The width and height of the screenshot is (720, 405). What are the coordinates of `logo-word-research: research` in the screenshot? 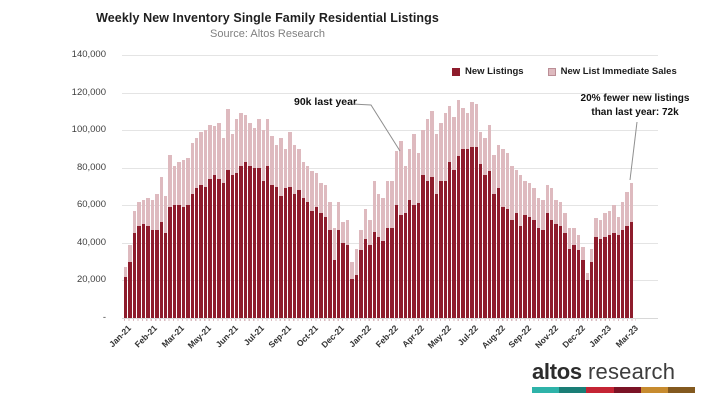 It's located at (631, 371).